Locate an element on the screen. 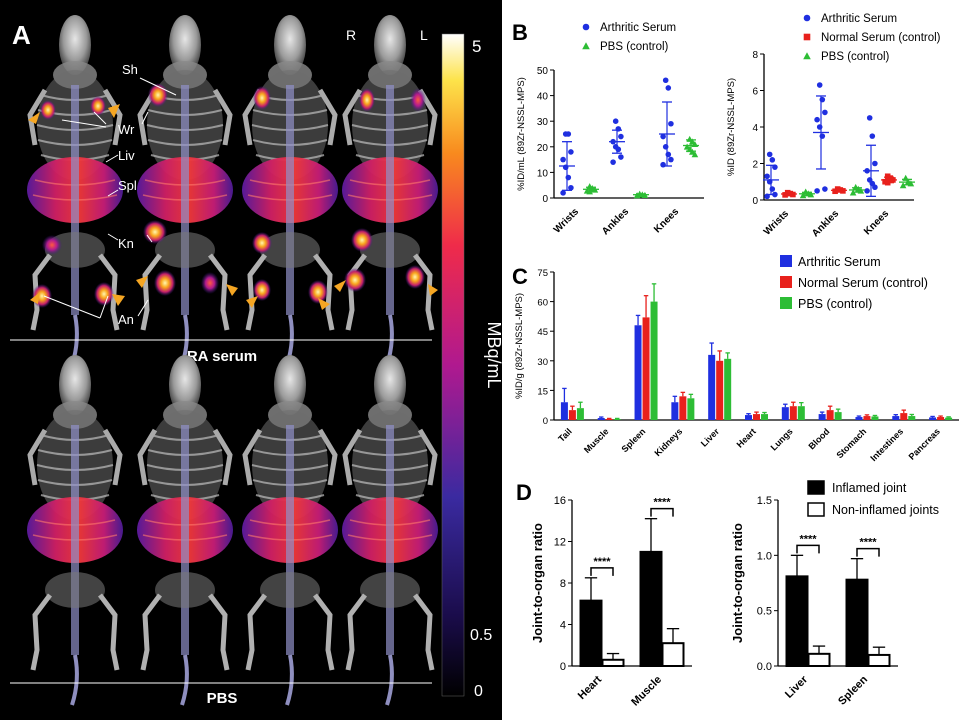  y-tick-label: 0.5 is located at coordinates (764, 612).